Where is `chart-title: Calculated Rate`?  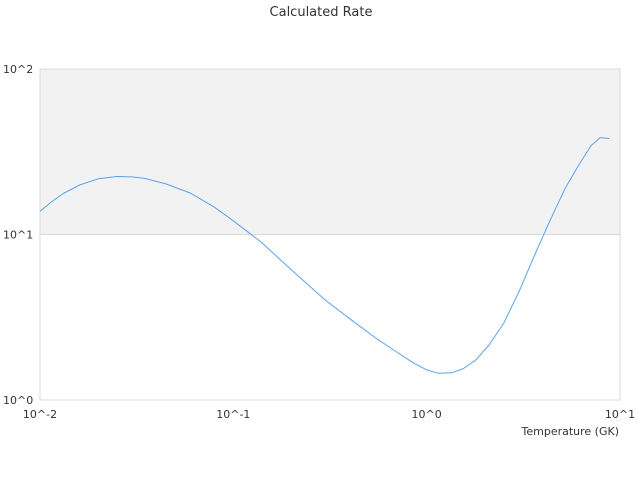
chart-title: Calculated Rate is located at coordinates (321, 12).